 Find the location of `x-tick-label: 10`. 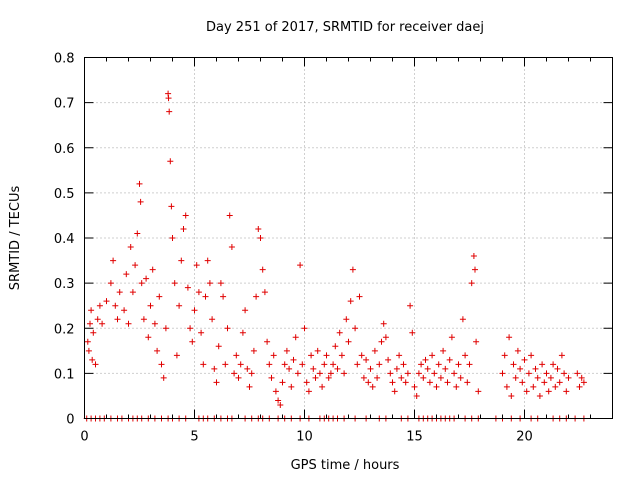

x-tick-label: 10 is located at coordinates (304, 437).